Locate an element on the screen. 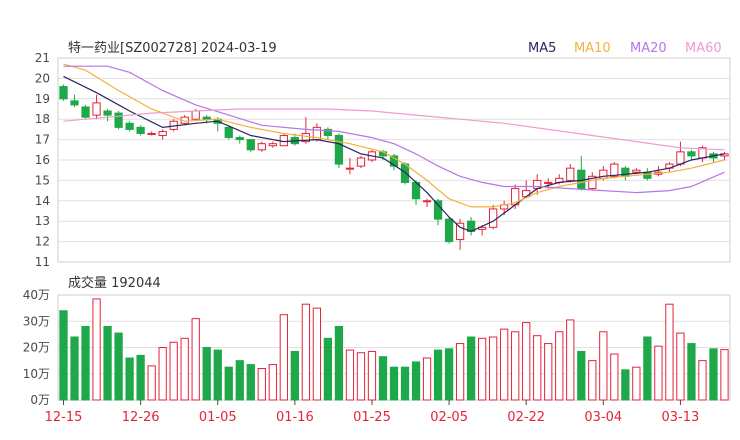 The image size is (740, 440). legend-ma20: MA20 is located at coordinates (648, 48).